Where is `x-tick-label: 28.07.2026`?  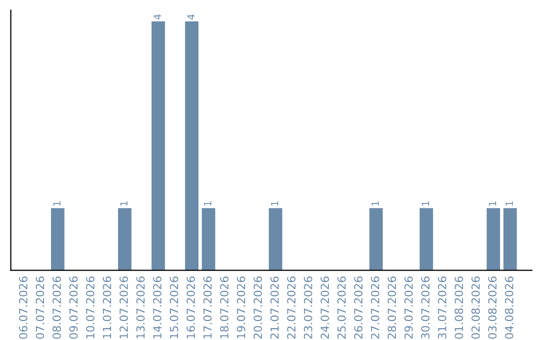
x-tick-label: 28.07.2026 is located at coordinates (392, 307).